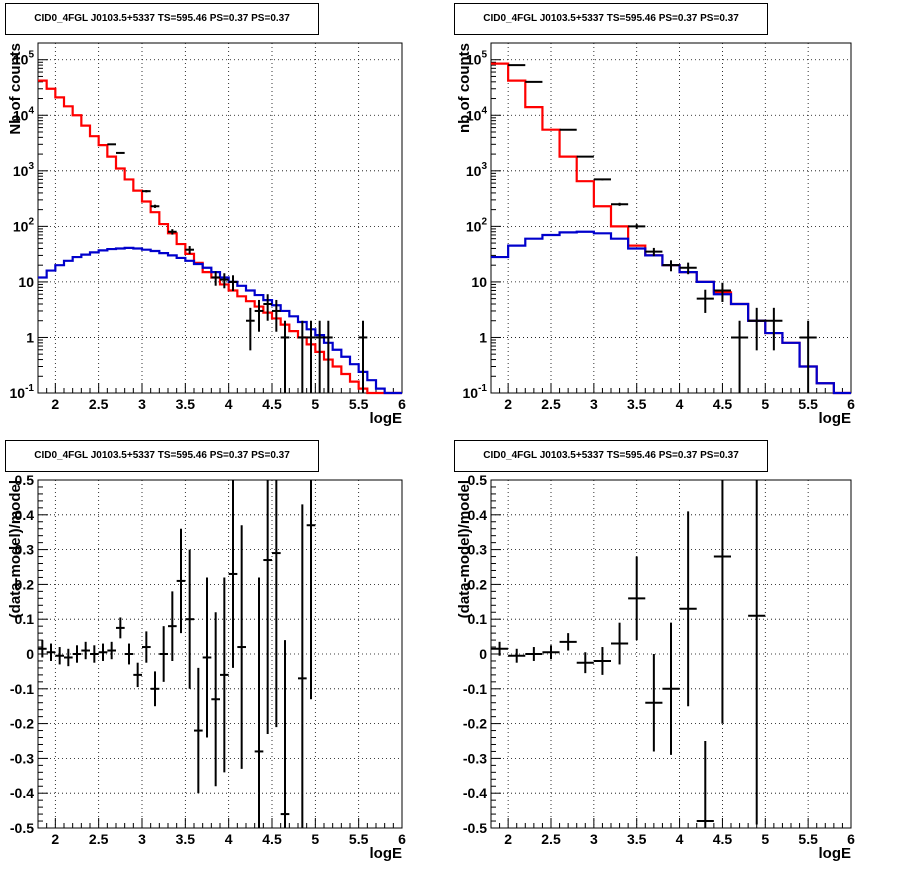  What do you see at coordinates (15, 89) in the screenshot?
I see `y-axis-title: Nb of counts` at bounding box center [15, 89].